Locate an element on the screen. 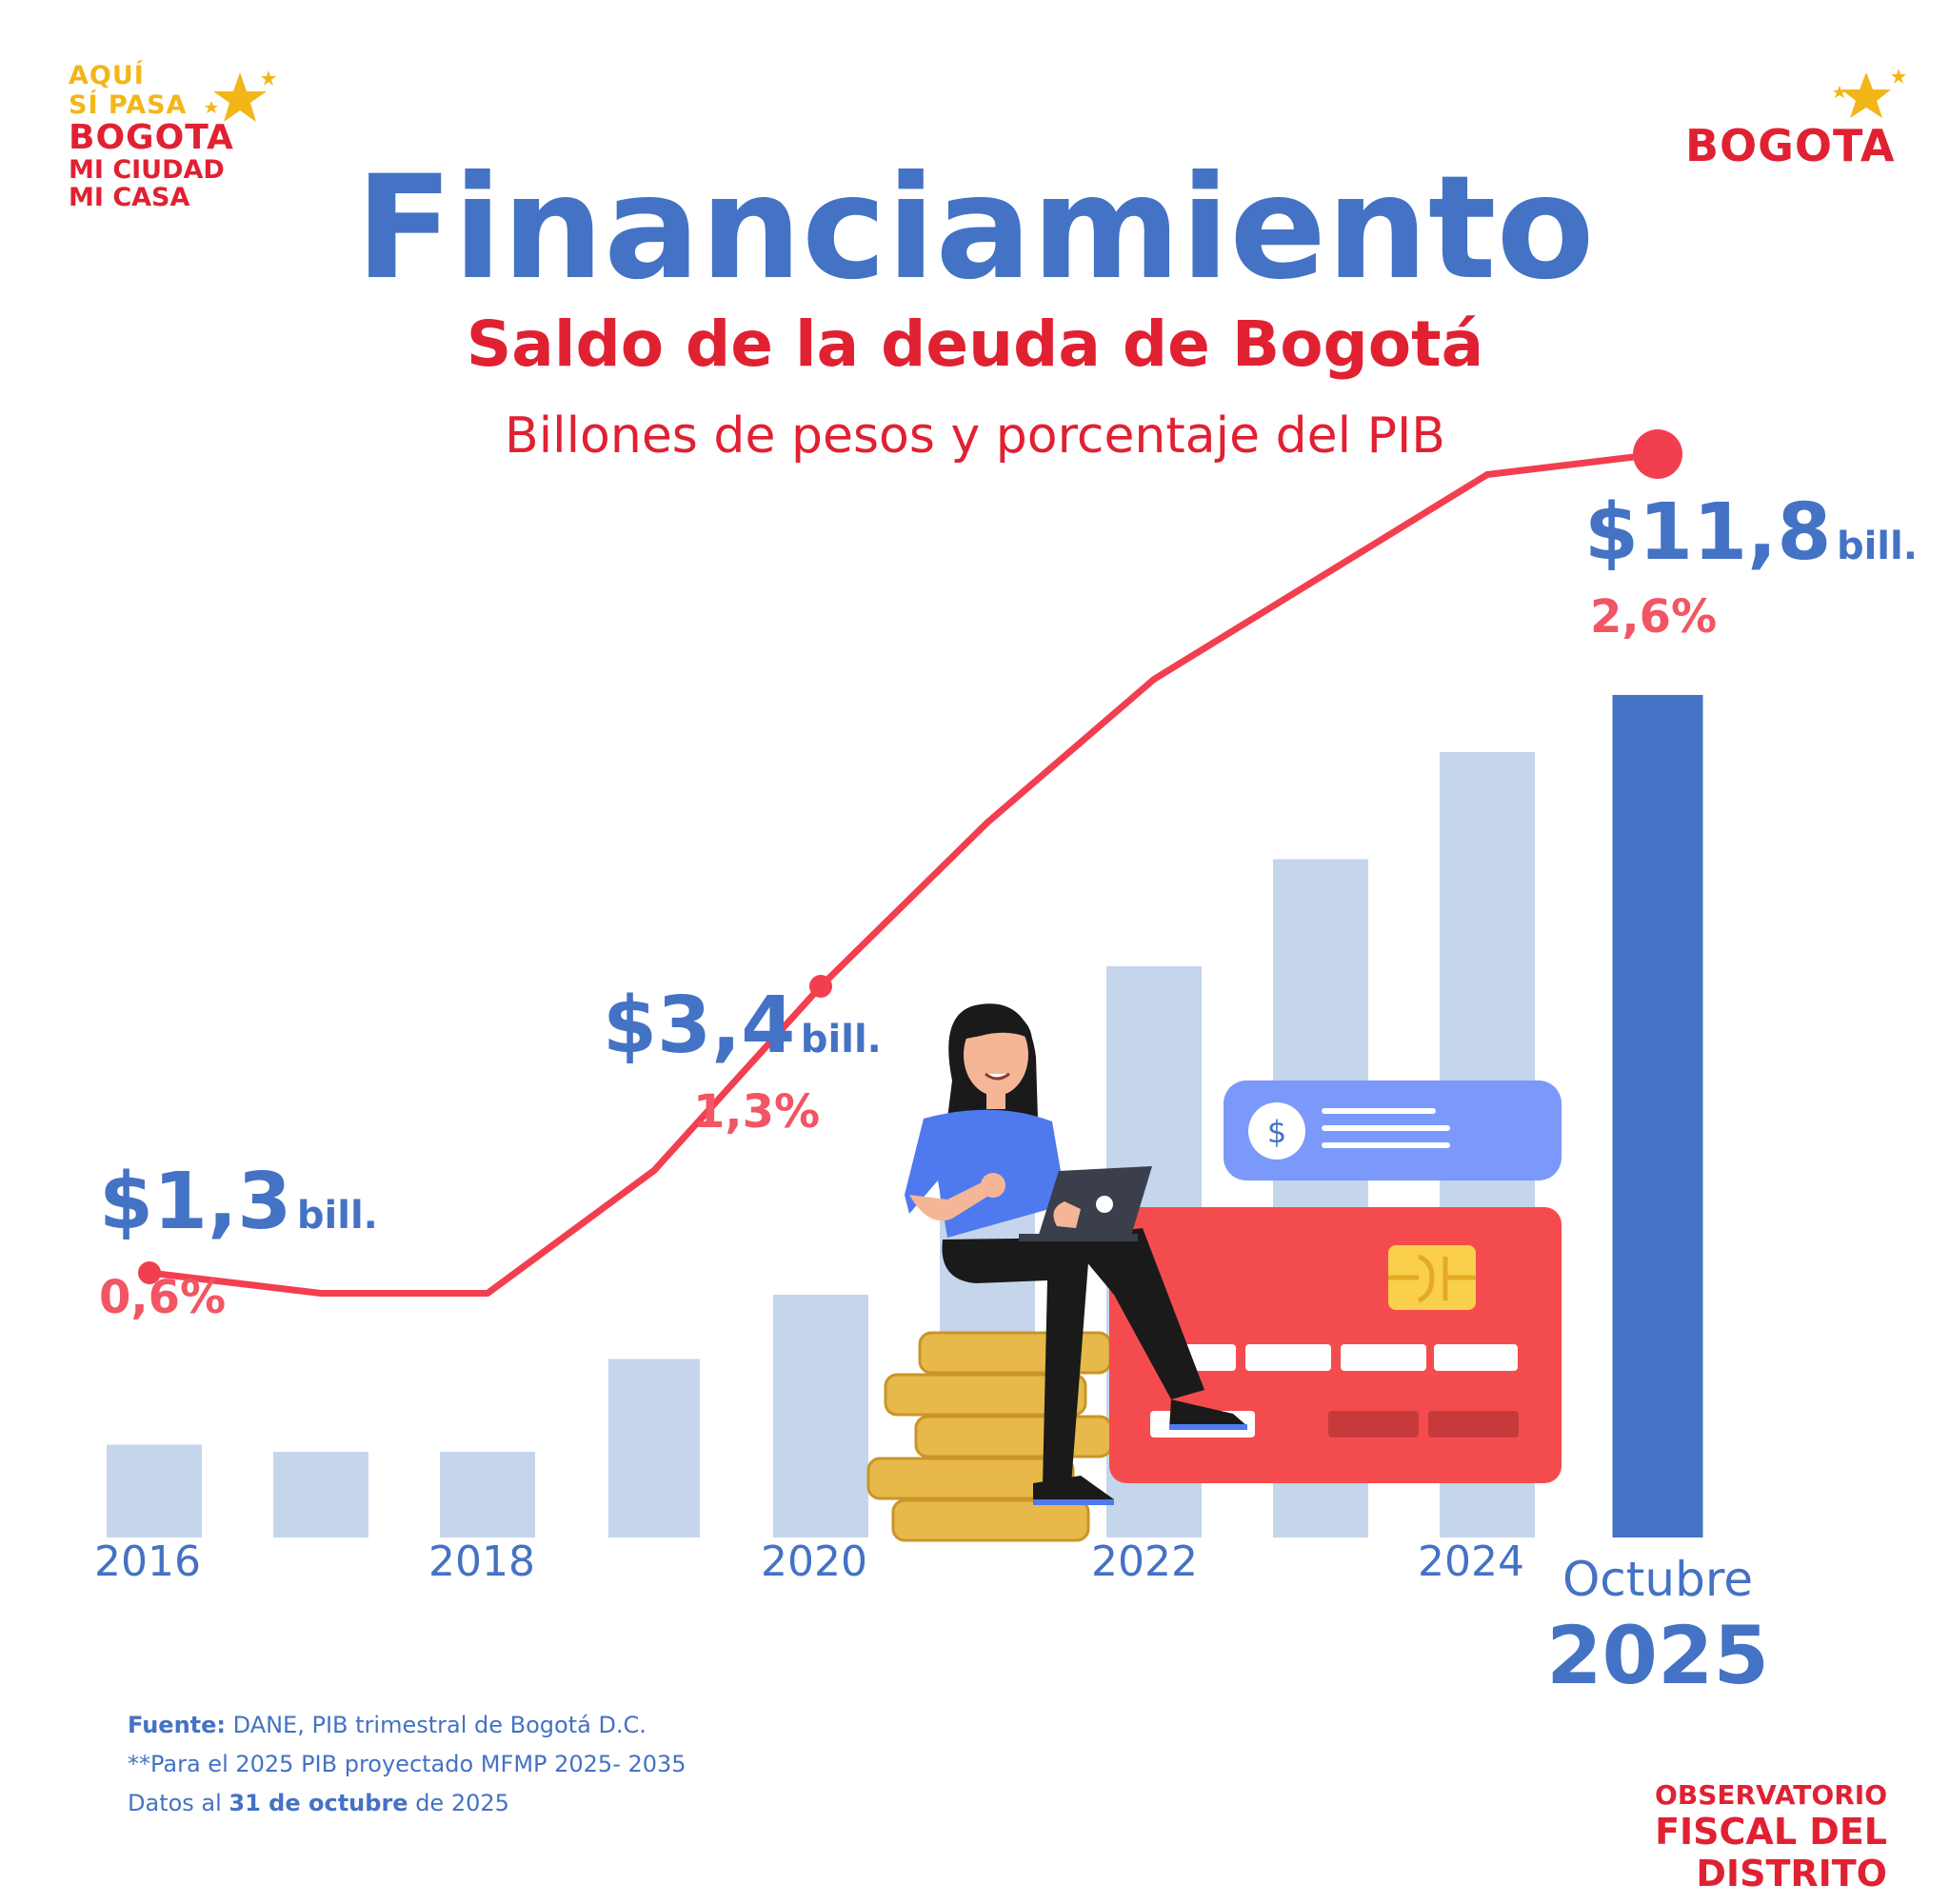 Image resolution: width=1950 pixels, height=1904 pixels. bar-2020 is located at coordinates (820, 1416).